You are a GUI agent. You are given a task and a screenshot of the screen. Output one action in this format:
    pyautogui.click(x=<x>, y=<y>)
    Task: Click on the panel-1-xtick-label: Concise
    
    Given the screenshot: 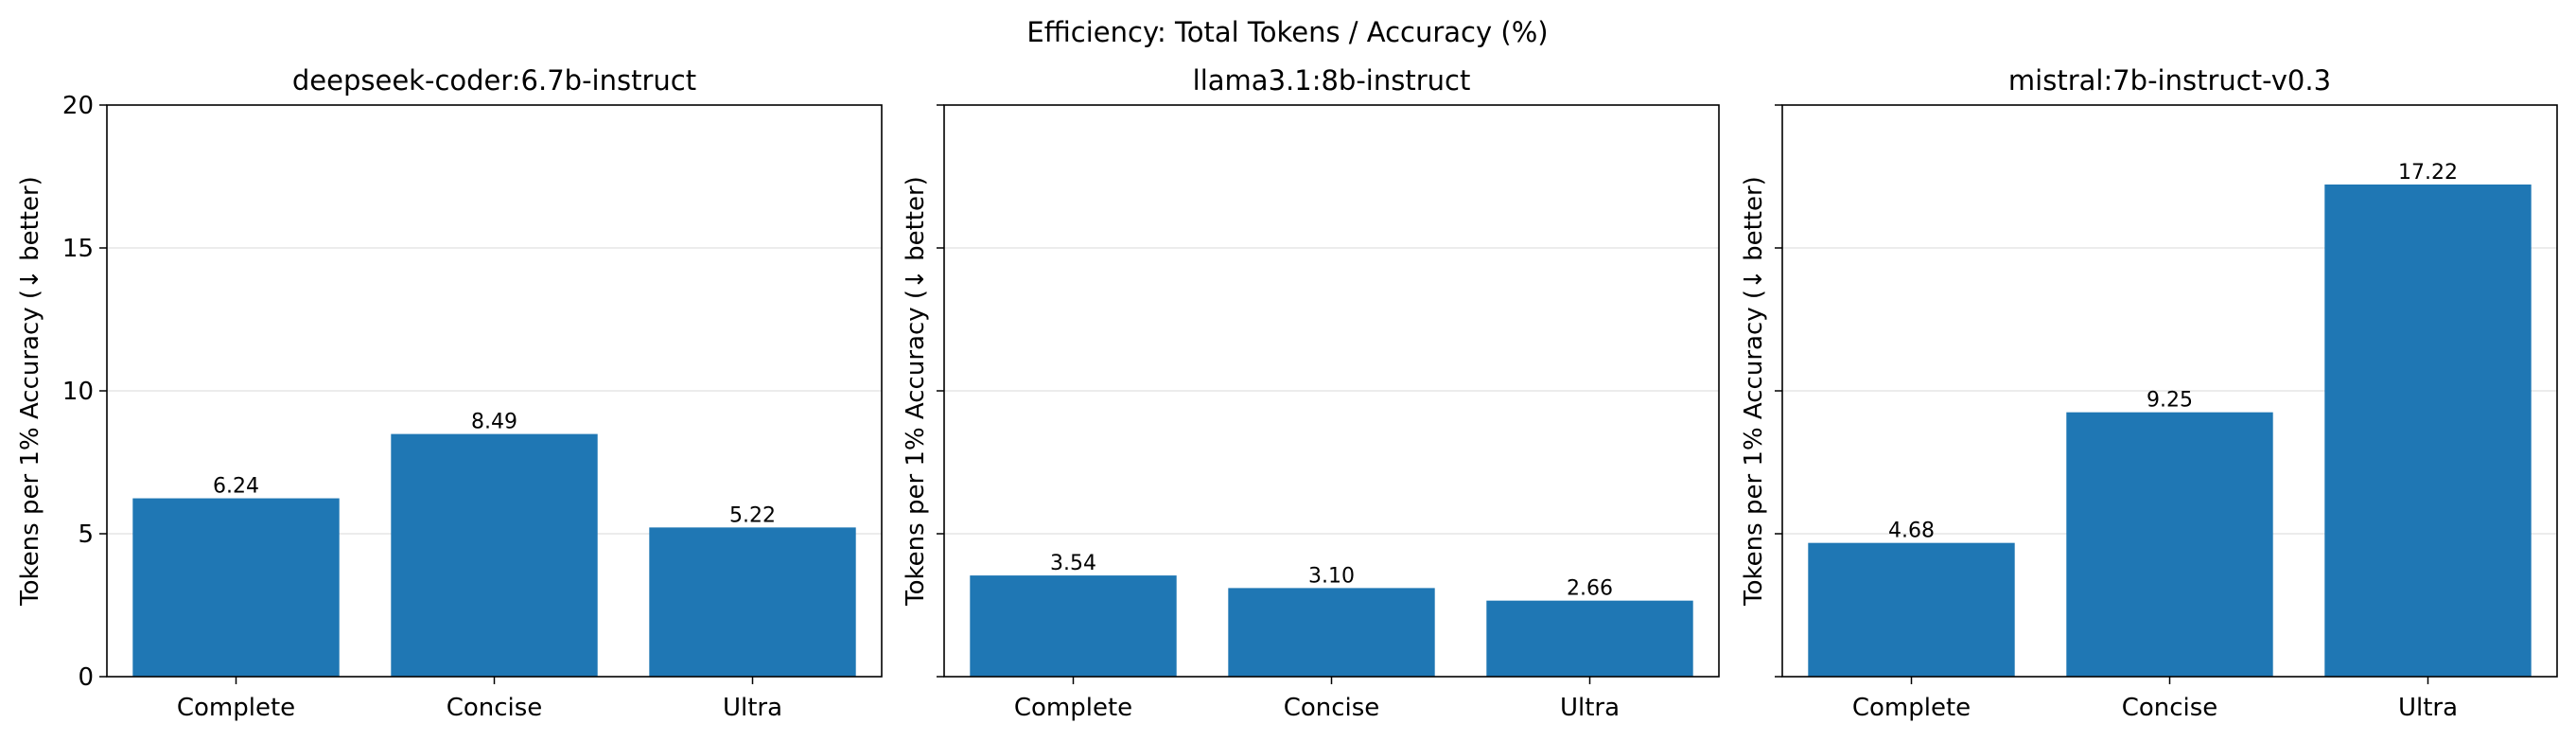 What is the action you would take?
    pyautogui.click(x=495, y=708)
    